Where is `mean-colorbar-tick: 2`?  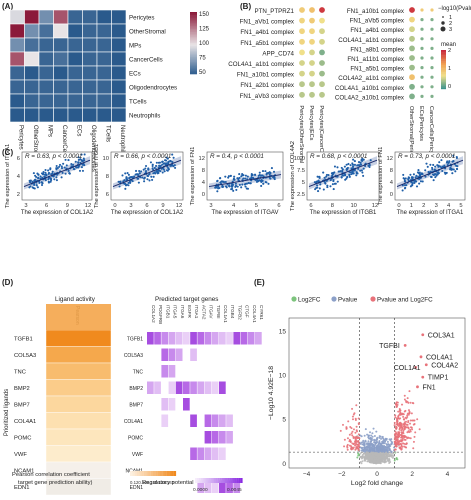
mean-colorbar-tick: 2 is located at coordinates (449, 51).